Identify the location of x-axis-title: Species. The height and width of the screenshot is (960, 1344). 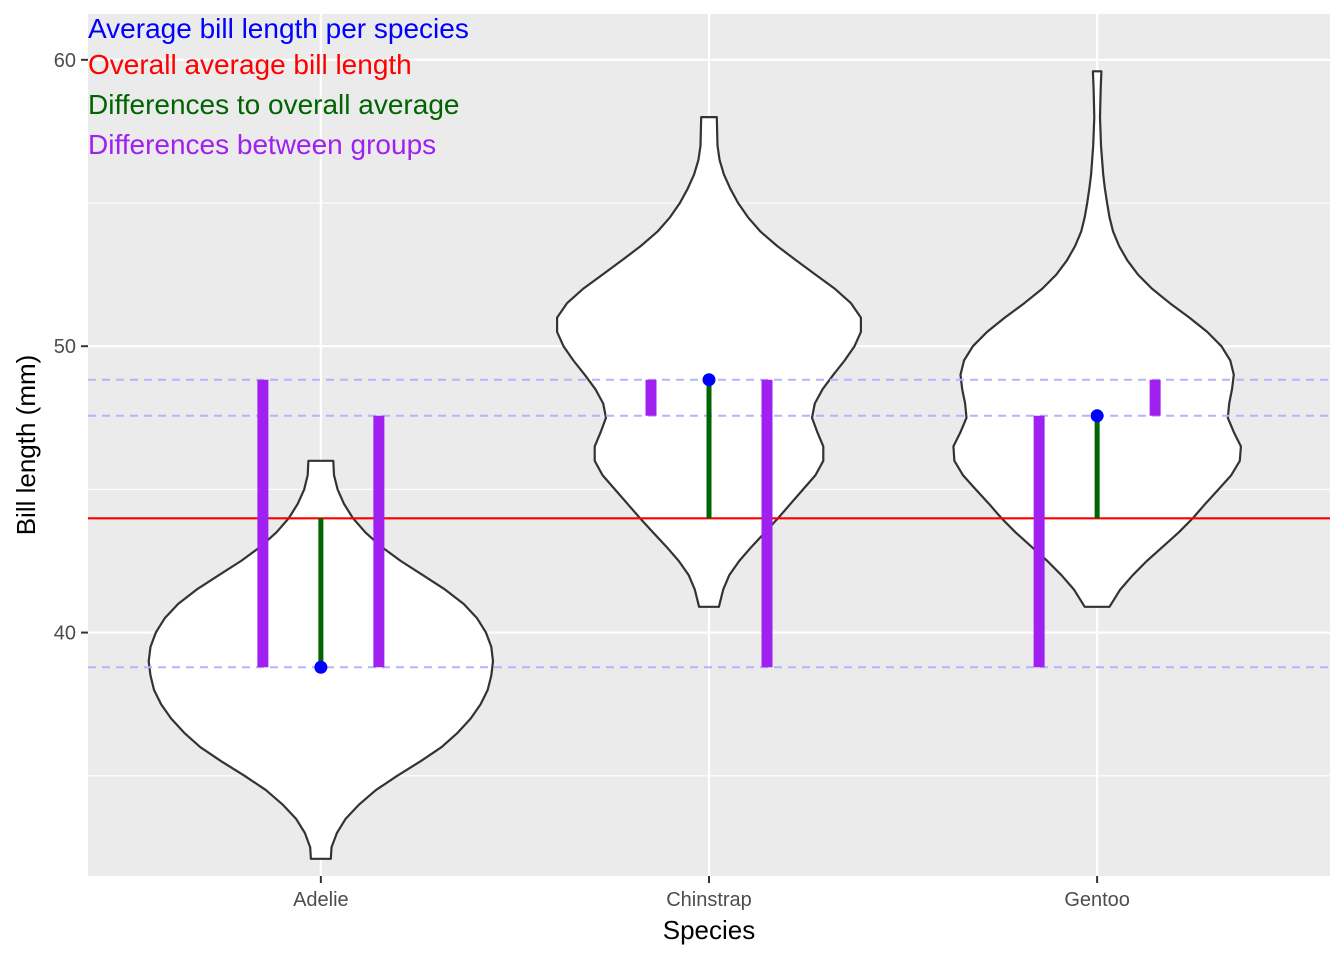
(709, 930).